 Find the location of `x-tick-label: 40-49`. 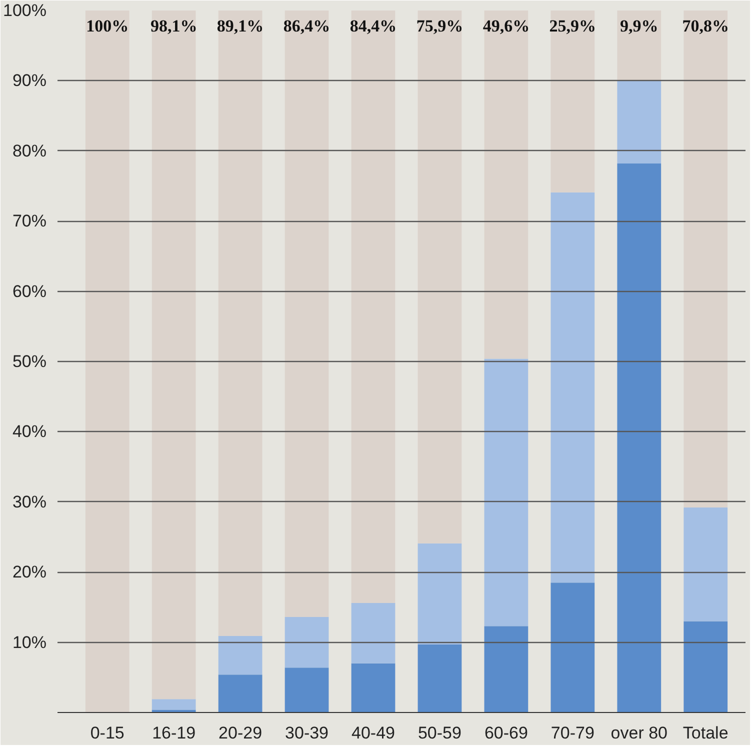

x-tick-label: 40-49 is located at coordinates (373, 733).